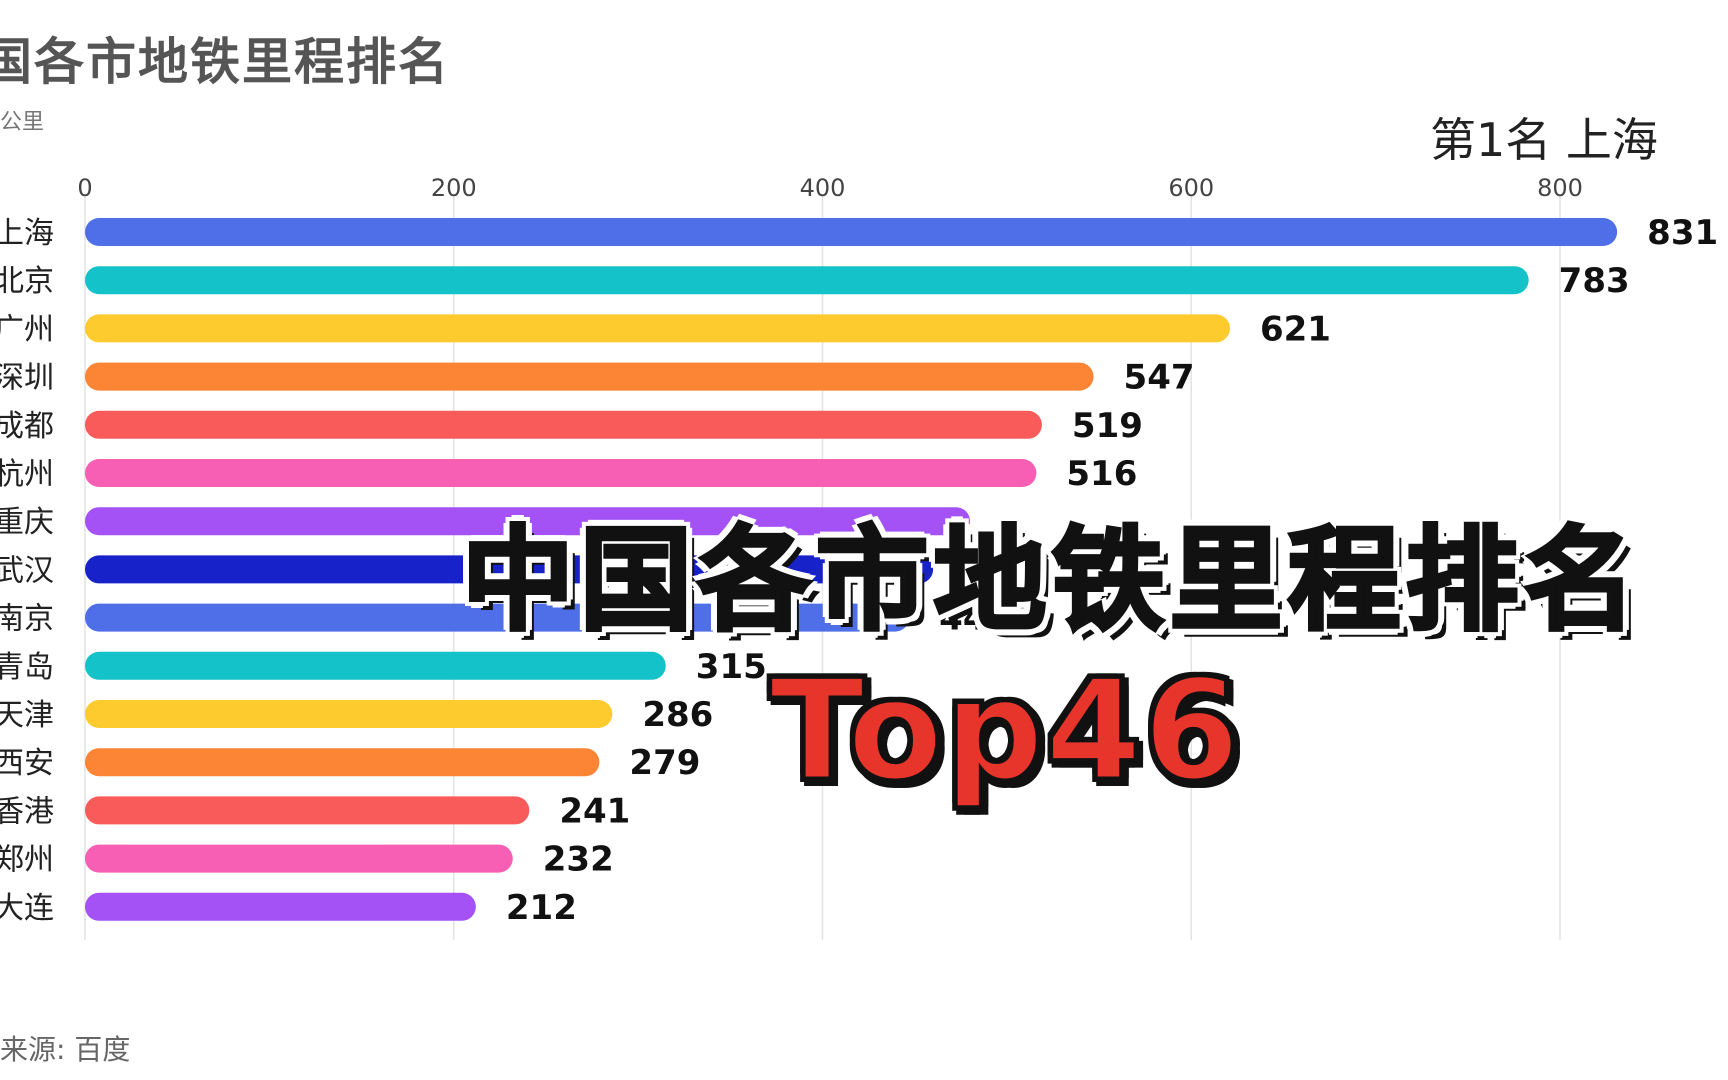  I want to click on category-label: 大连, so click(27, 908).